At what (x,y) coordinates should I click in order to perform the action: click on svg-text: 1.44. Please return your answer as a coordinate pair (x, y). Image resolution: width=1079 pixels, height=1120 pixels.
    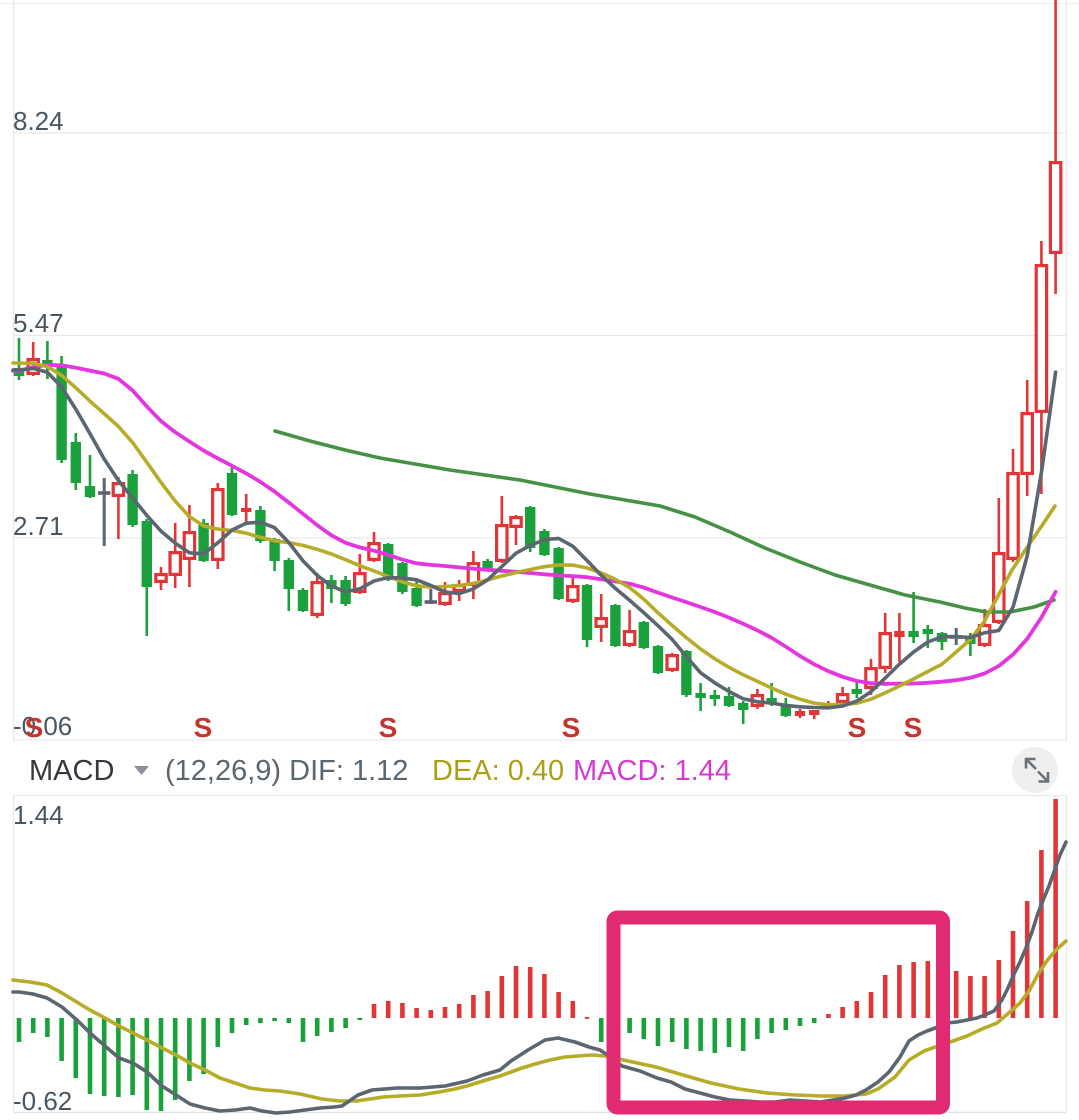
    Looking at the image, I should click on (38, 815).